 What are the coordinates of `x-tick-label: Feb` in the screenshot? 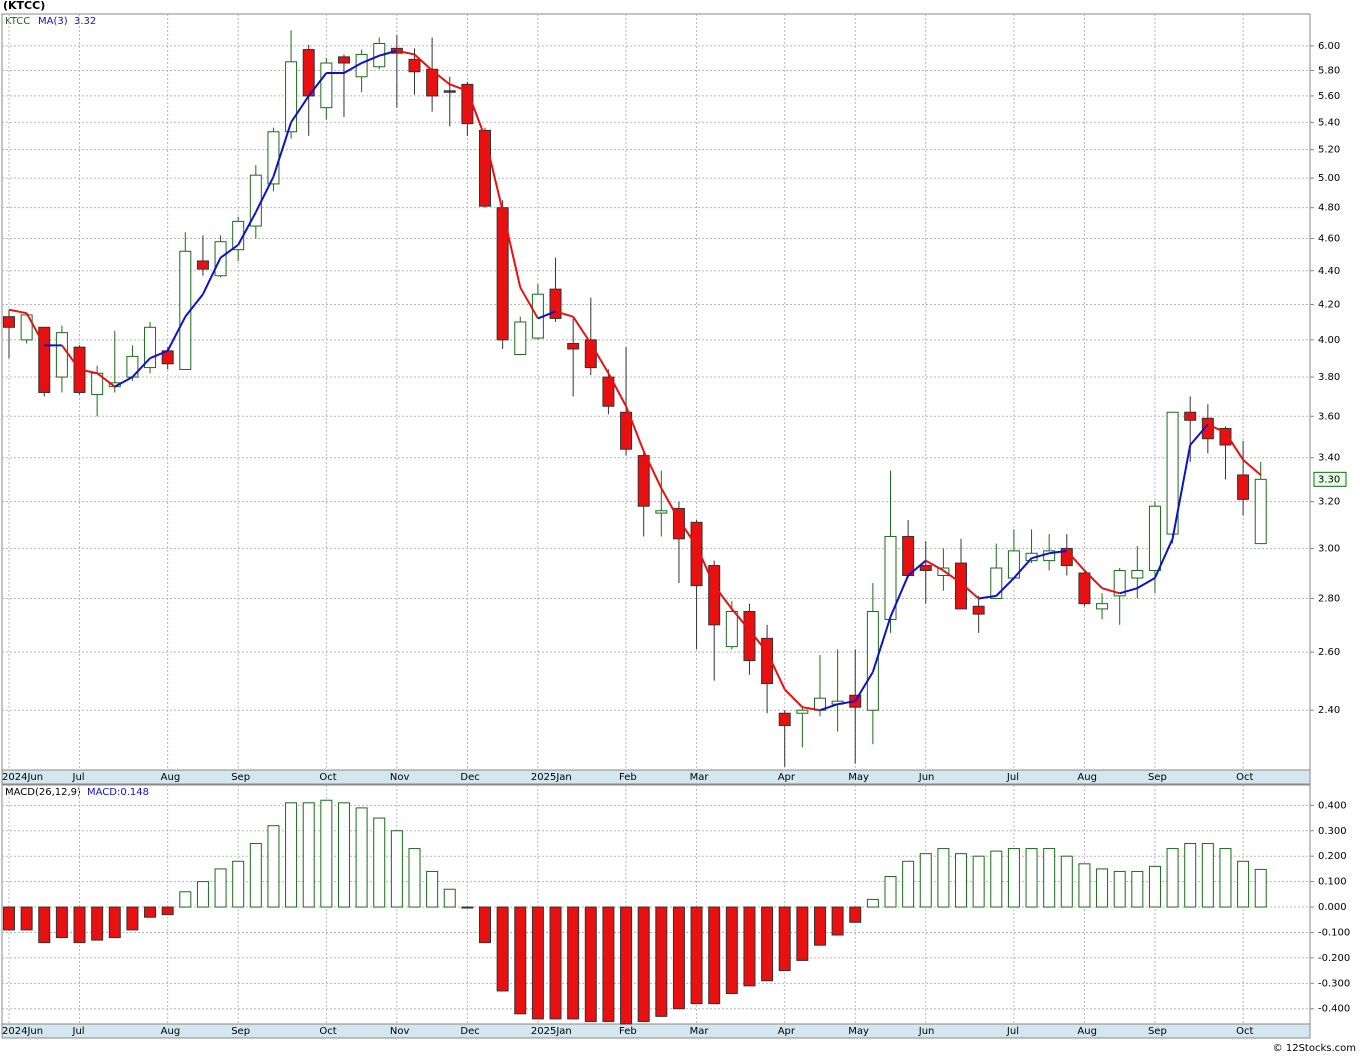 It's located at (628, 1031).